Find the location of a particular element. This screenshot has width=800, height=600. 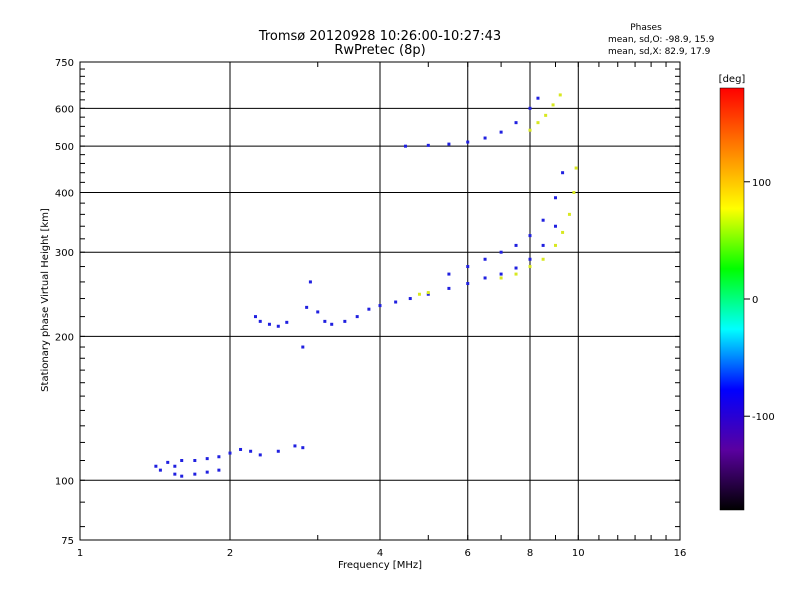

y-tick-label: 75 is located at coordinates (67, 541).